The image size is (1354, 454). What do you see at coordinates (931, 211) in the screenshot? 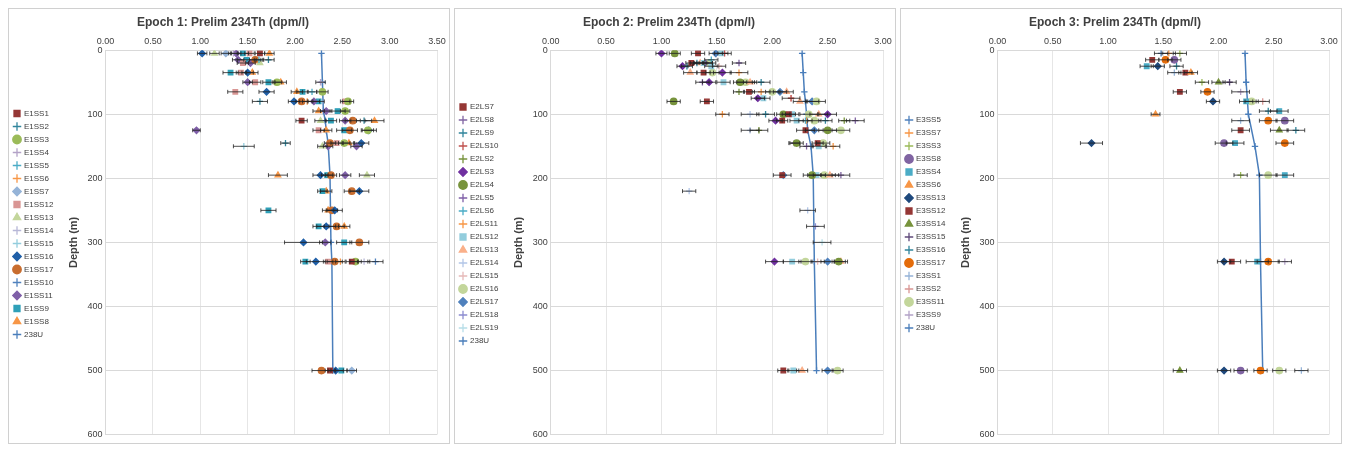
I see `legend-label: E3SS12` at bounding box center [931, 211].